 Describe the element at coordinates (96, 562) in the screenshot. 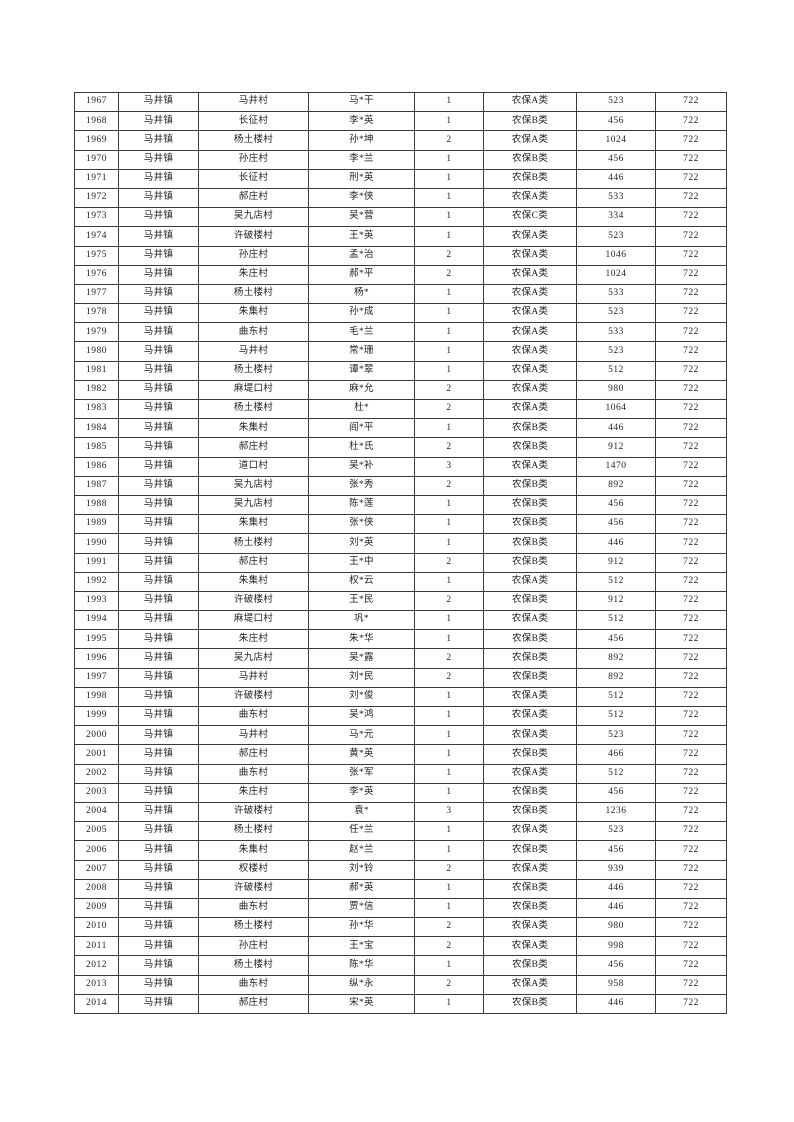

I see `cell-serial: 1991` at that location.